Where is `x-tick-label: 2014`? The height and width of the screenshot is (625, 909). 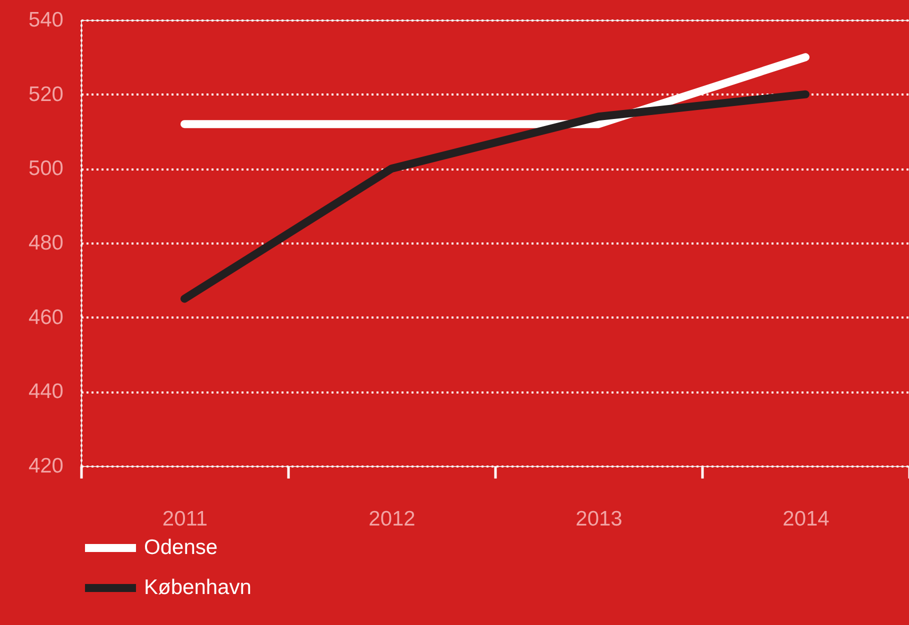
x-tick-label: 2014 is located at coordinates (806, 519).